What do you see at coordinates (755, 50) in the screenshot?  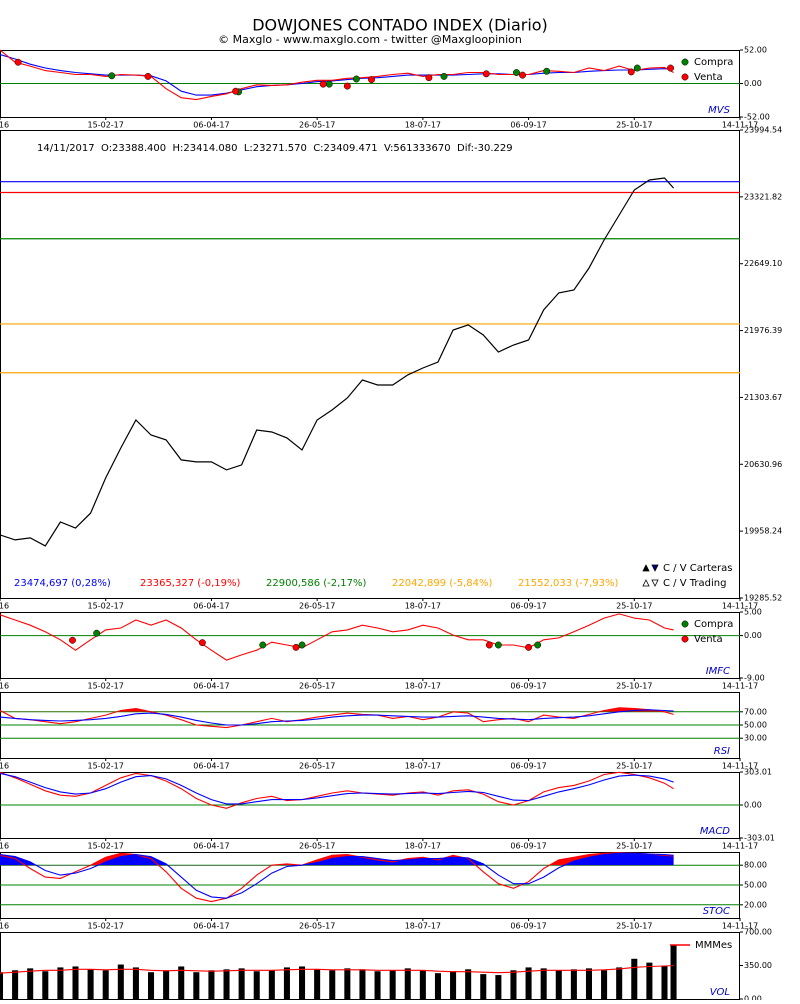 I see `y-tick-label: 52.00` at bounding box center [755, 50].